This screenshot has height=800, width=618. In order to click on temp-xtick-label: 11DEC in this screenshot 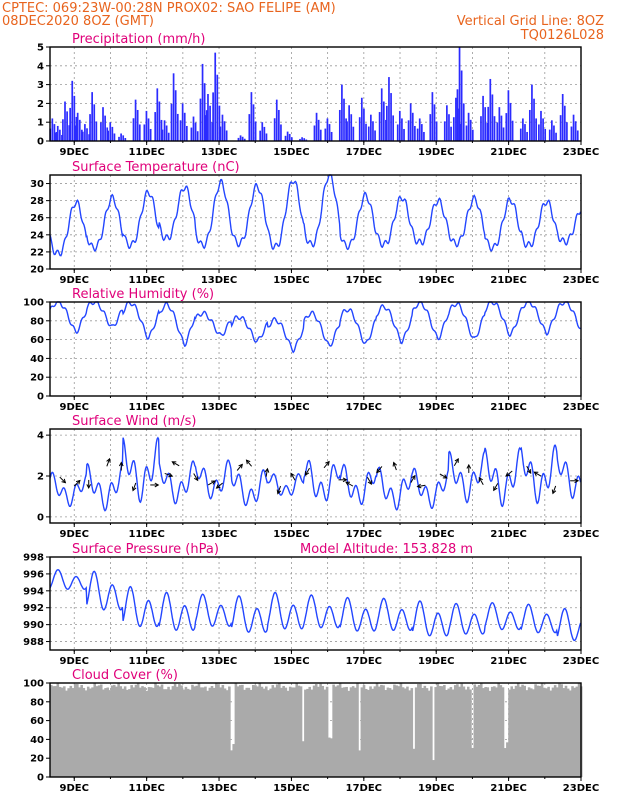, I will do `click(146, 280)`.